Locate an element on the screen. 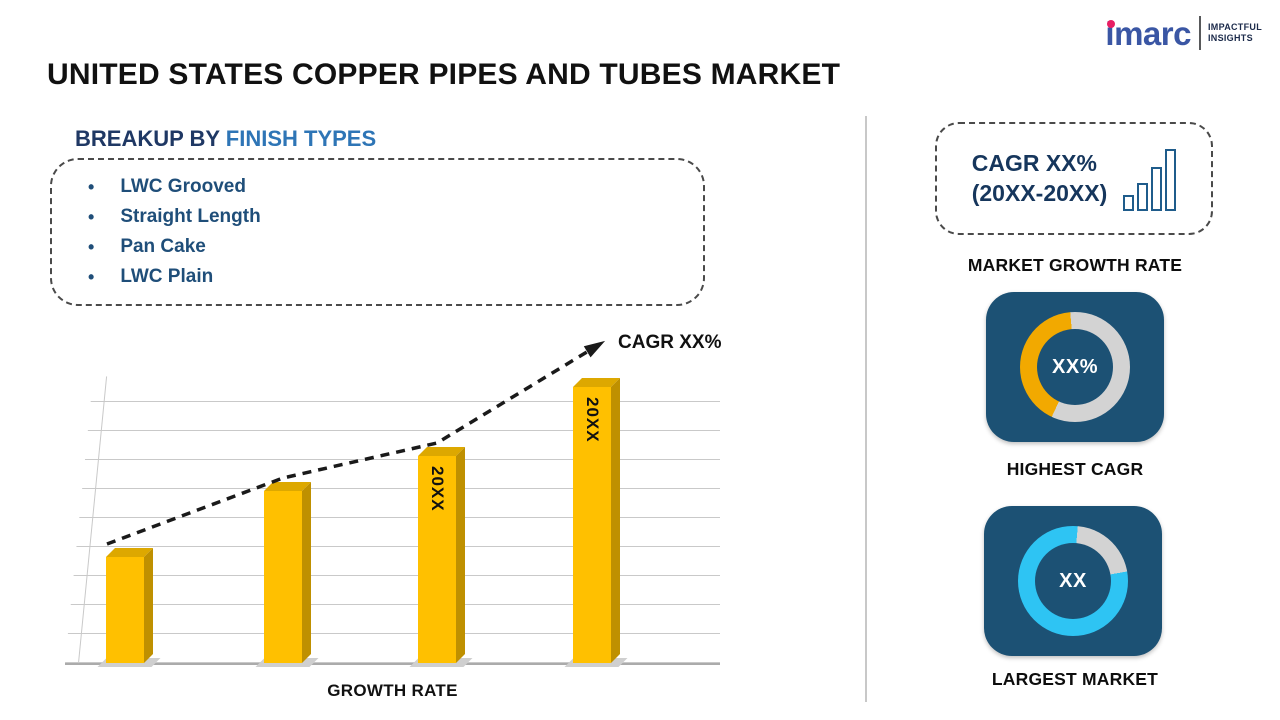  largest-market-card: XX is located at coordinates (1073, 581).